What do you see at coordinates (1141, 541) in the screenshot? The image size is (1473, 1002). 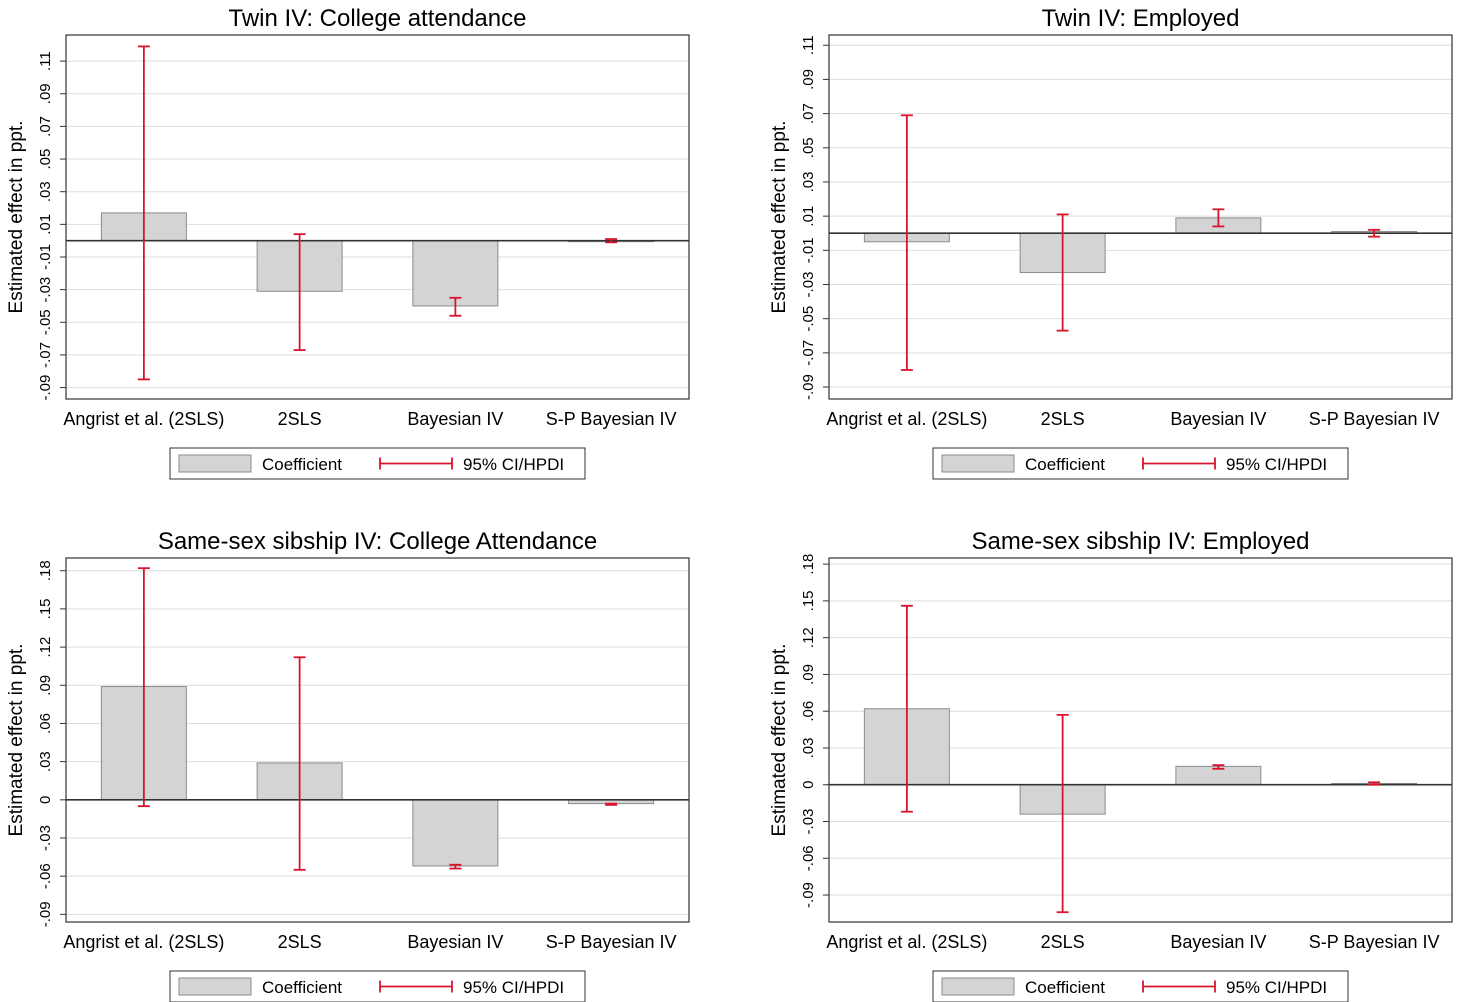 I see `chart-title: Same-sex sibship IV: Employed` at bounding box center [1141, 541].